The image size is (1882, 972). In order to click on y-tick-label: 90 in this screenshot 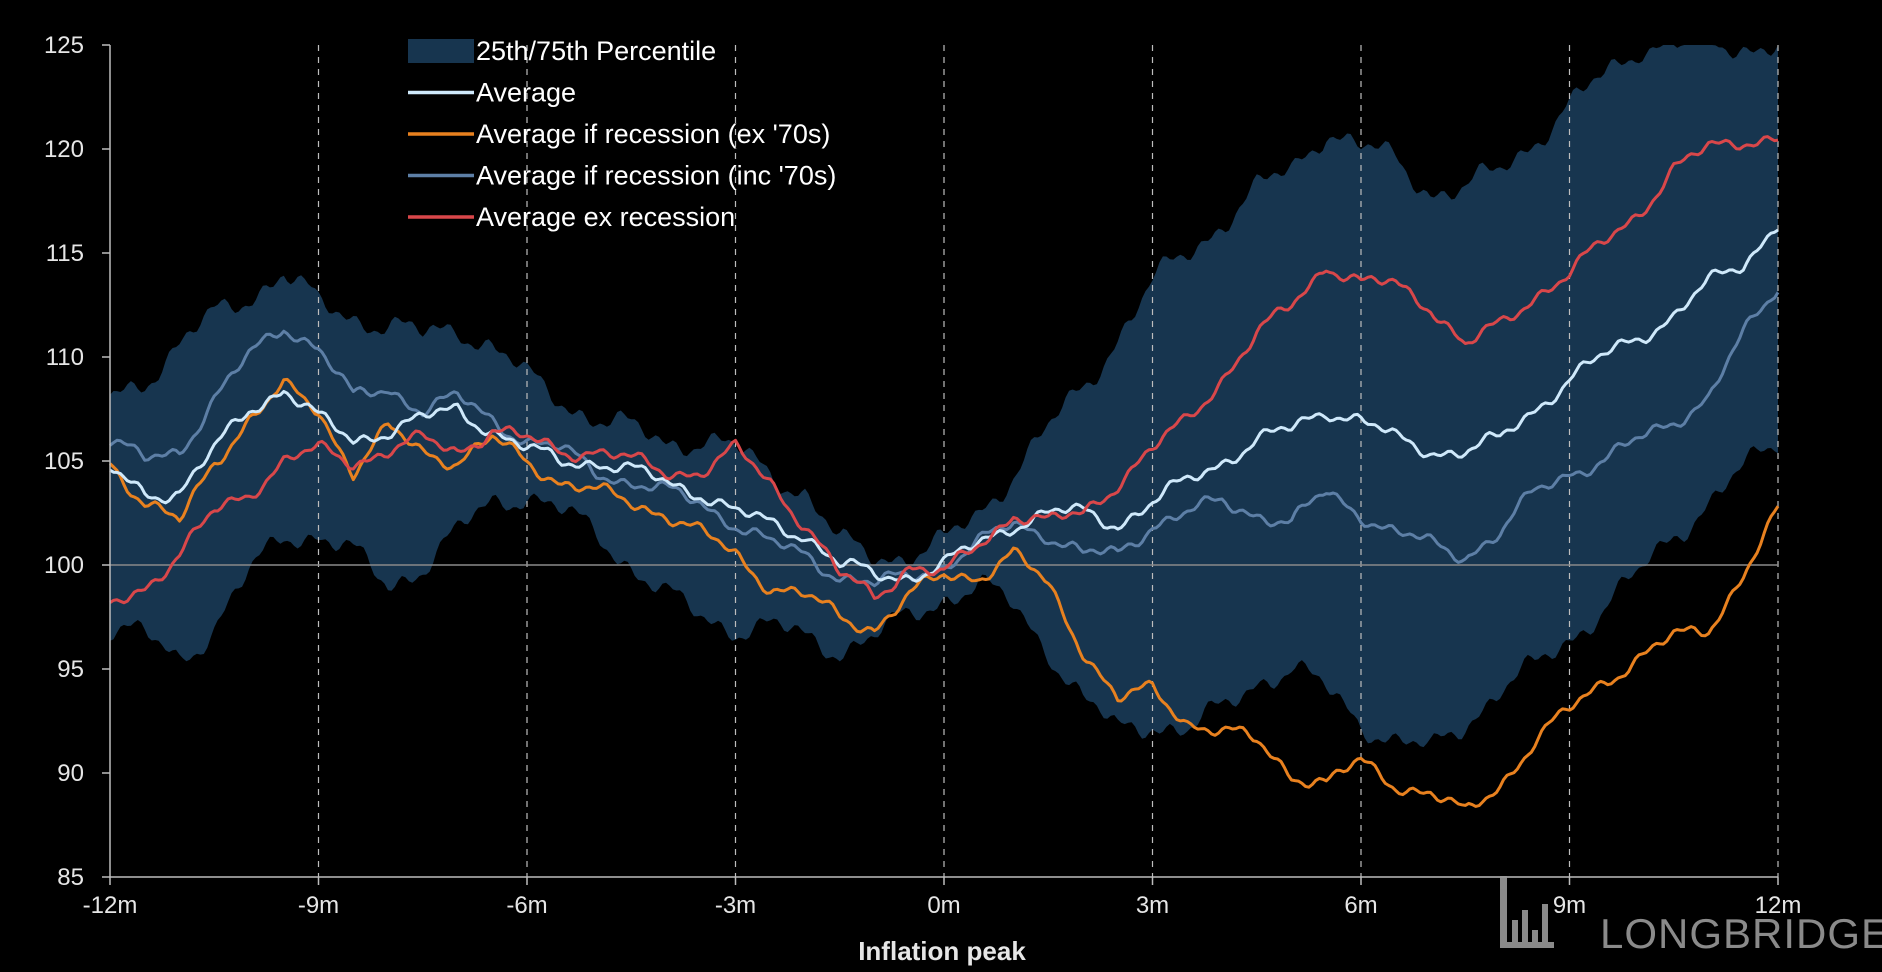, I will do `click(70, 773)`.